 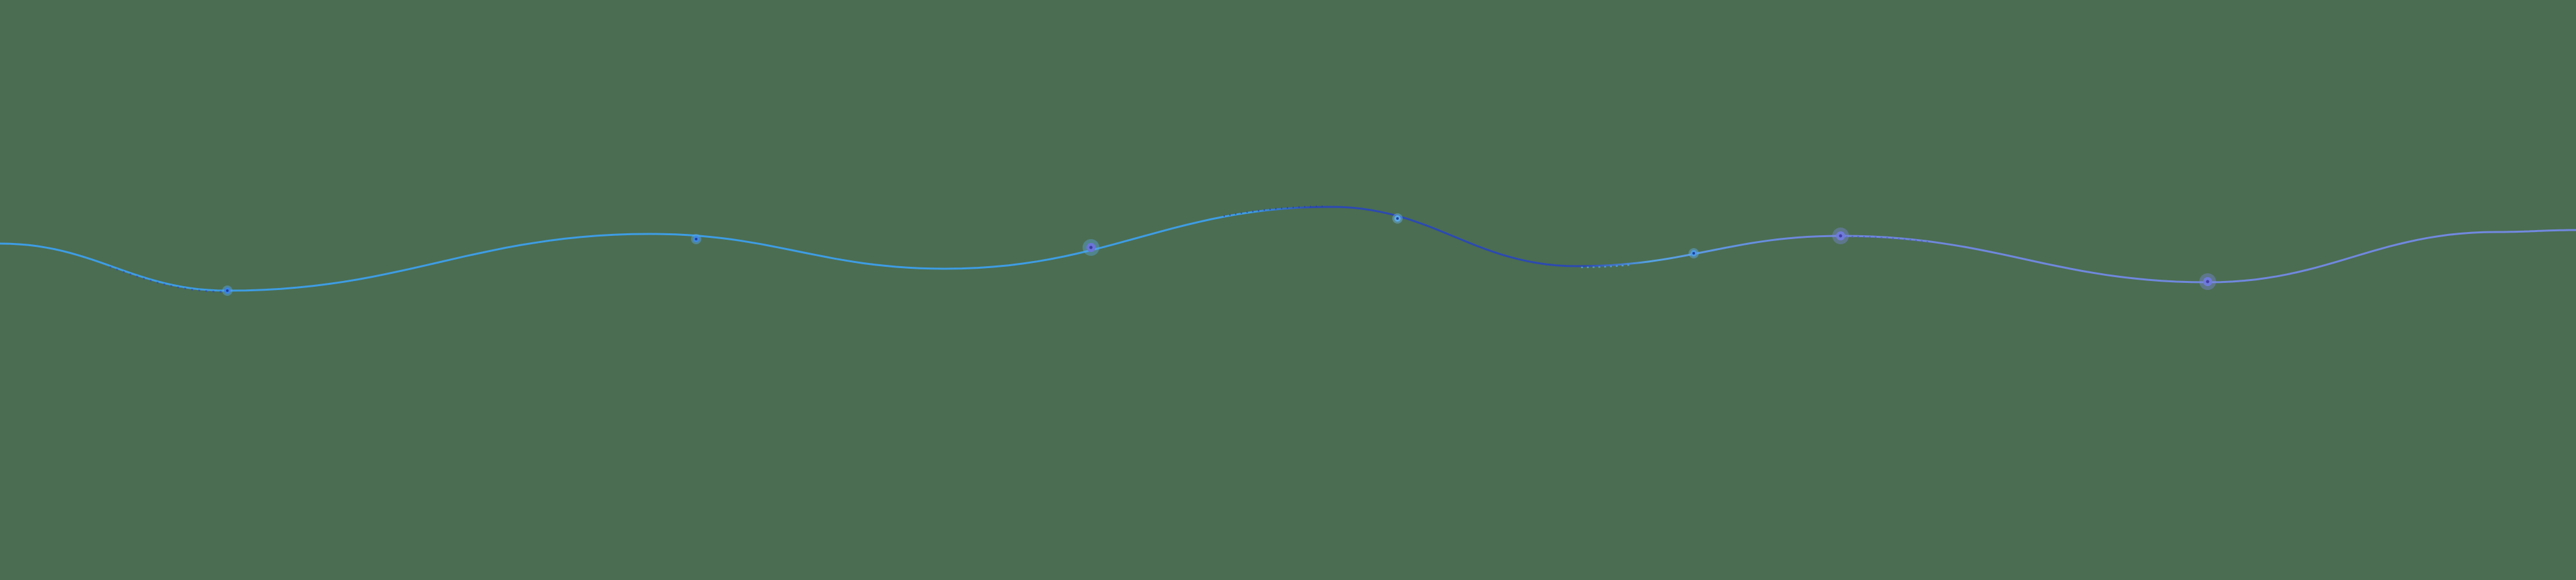 I want to click on trend-line-path, so click(x=1288, y=249).